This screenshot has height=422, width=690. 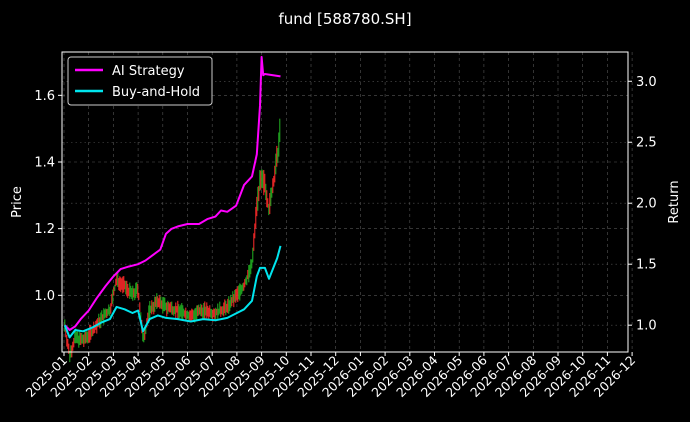 What do you see at coordinates (646, 265) in the screenshot?
I see `right-tick-label: 1.5` at bounding box center [646, 265].